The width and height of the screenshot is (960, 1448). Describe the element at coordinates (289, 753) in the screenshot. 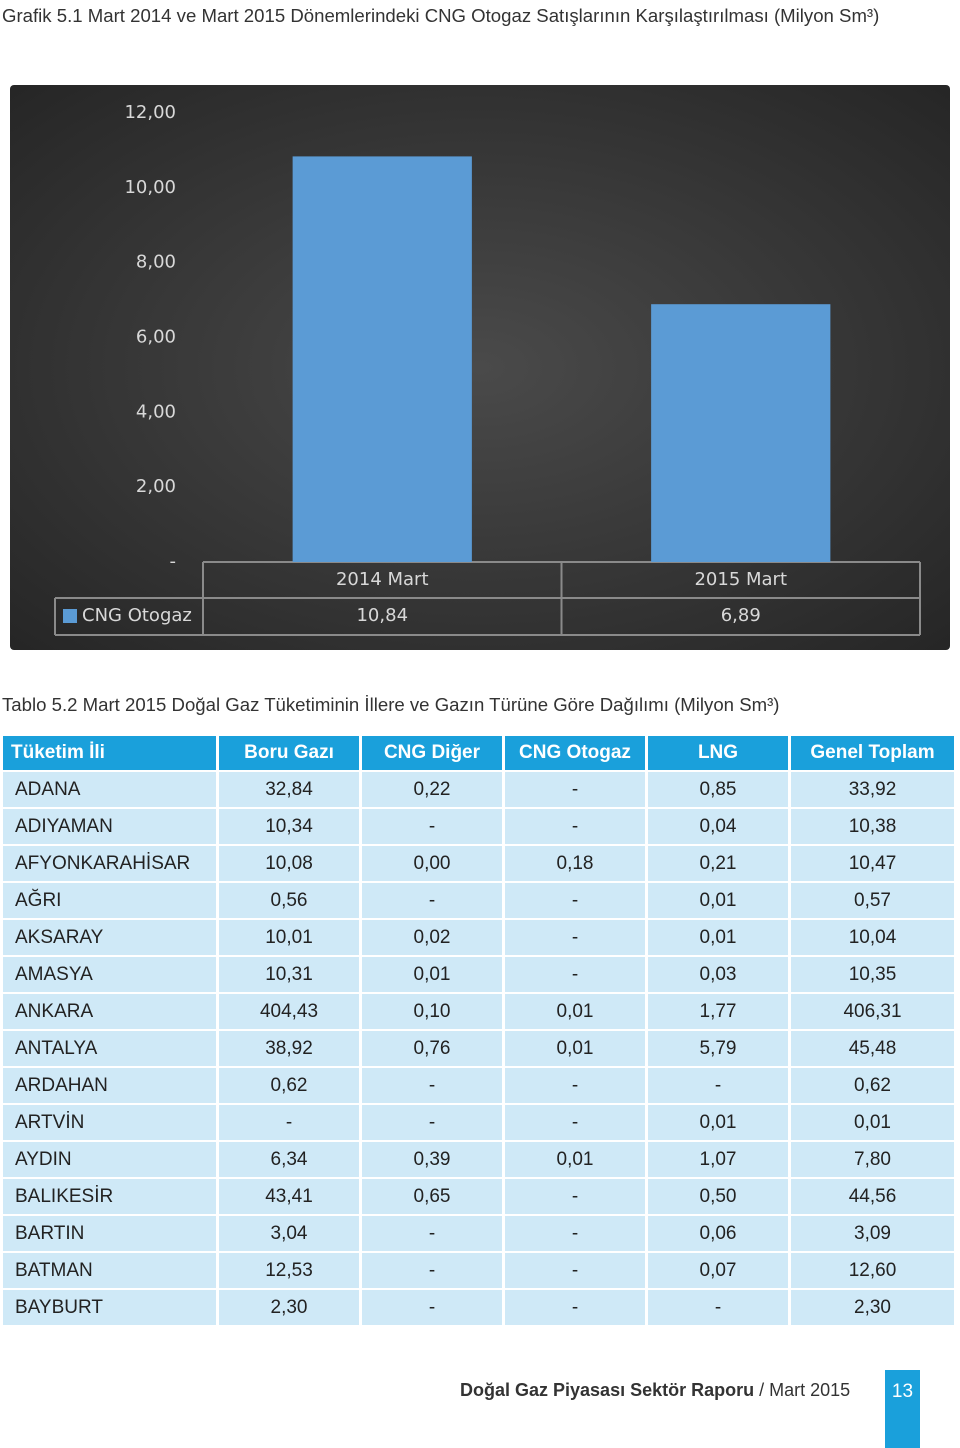

I see `header-cell: Boru Gazı` at that location.